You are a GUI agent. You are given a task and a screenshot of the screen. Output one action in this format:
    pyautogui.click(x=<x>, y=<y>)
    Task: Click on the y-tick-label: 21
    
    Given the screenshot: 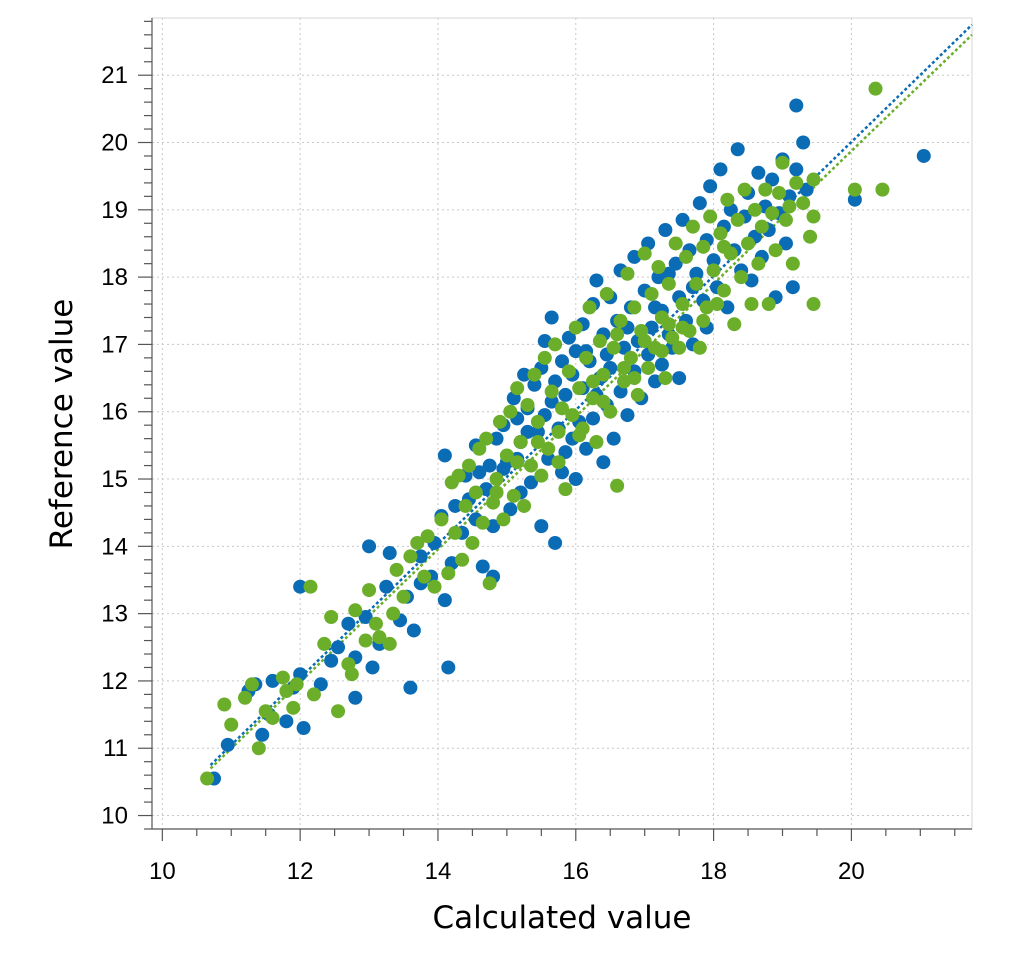 What is the action you would take?
    pyautogui.click(x=114, y=75)
    